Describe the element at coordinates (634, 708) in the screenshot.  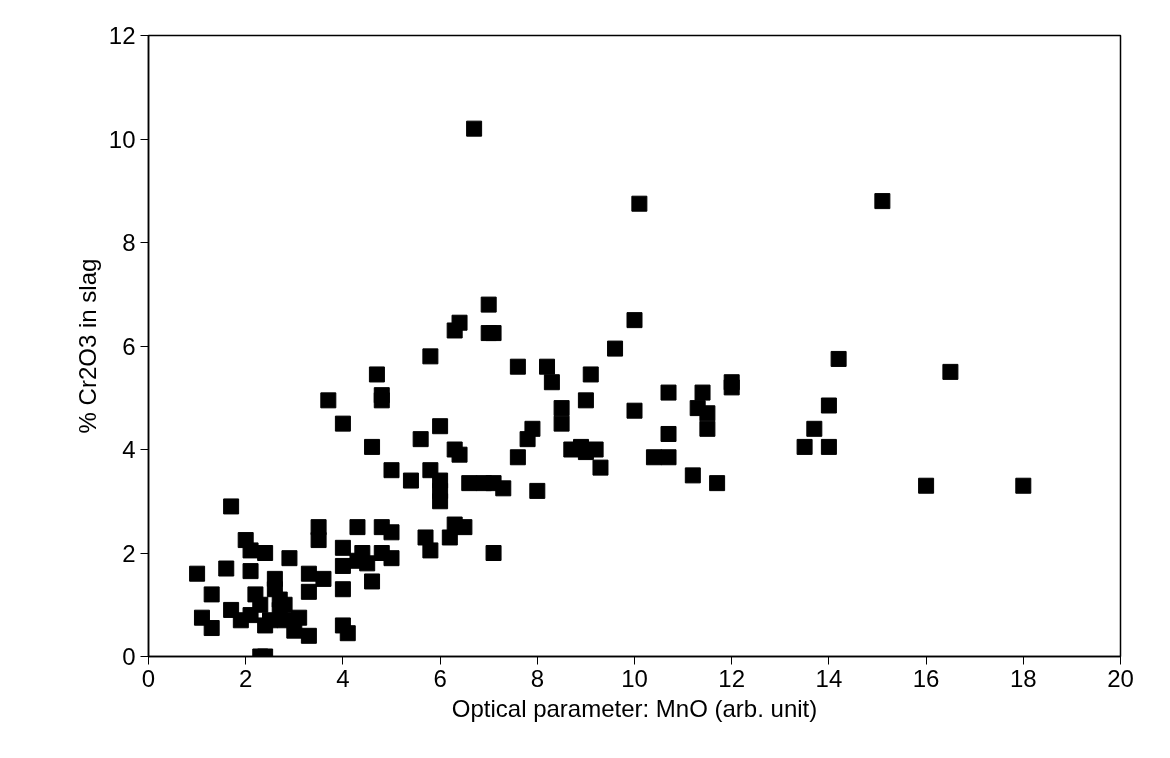
I see `x-axis-title: Optical parameter: MnO (arb. unit)` at that location.